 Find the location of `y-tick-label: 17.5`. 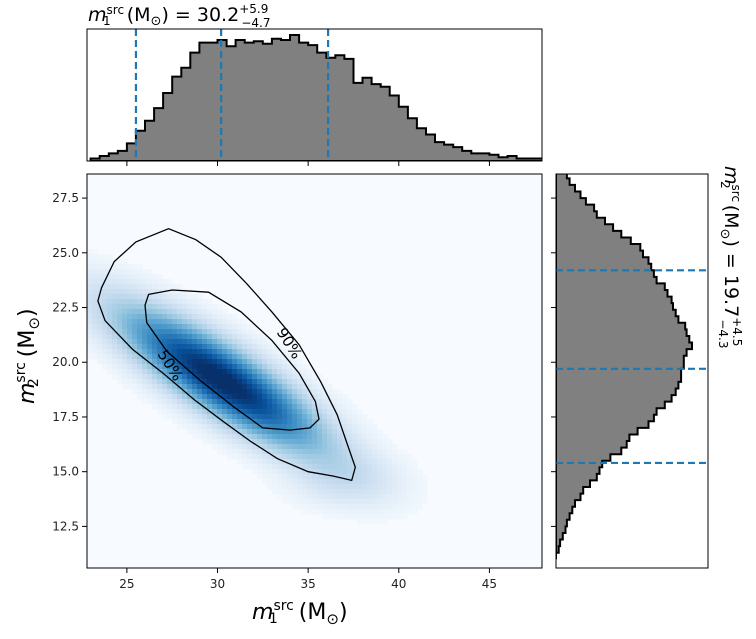

y-tick-label: 17.5 is located at coordinates (65, 417).